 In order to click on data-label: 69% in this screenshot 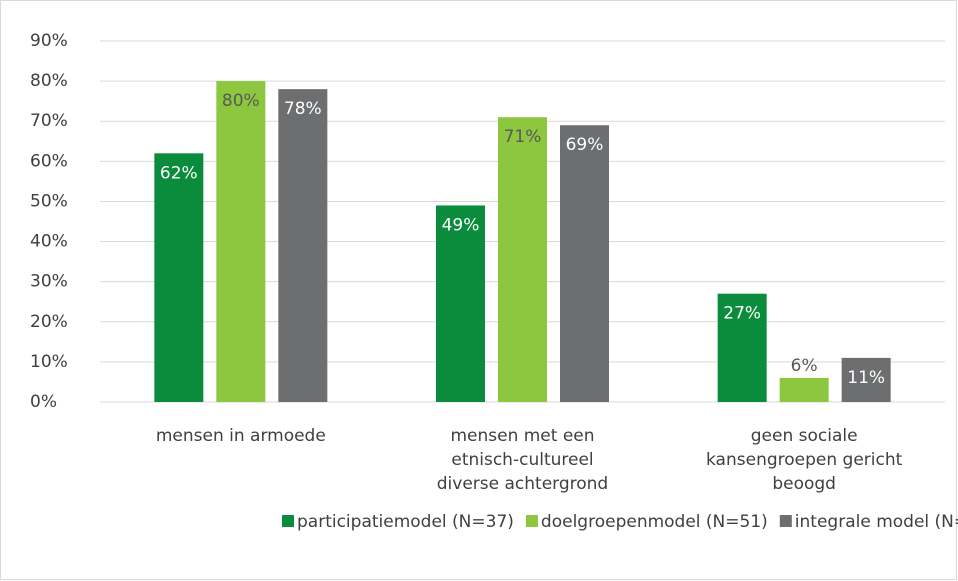, I will do `click(585, 145)`.